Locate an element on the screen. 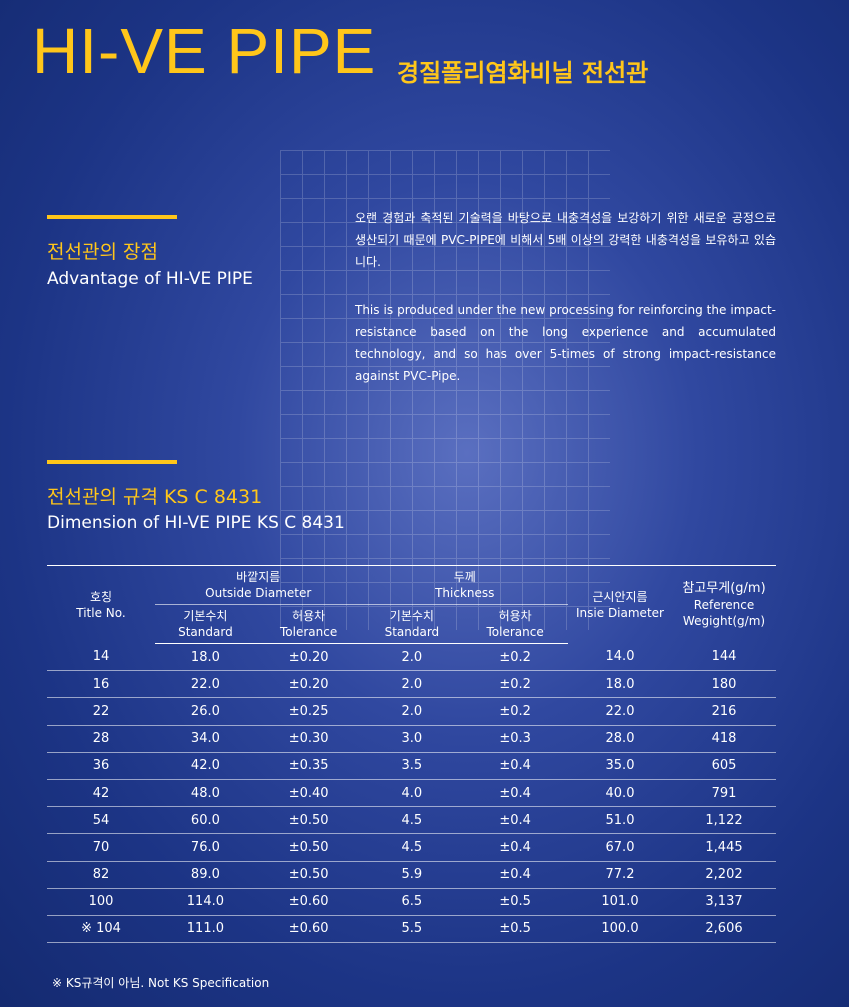  table-cell: 3,137 is located at coordinates (724, 902).